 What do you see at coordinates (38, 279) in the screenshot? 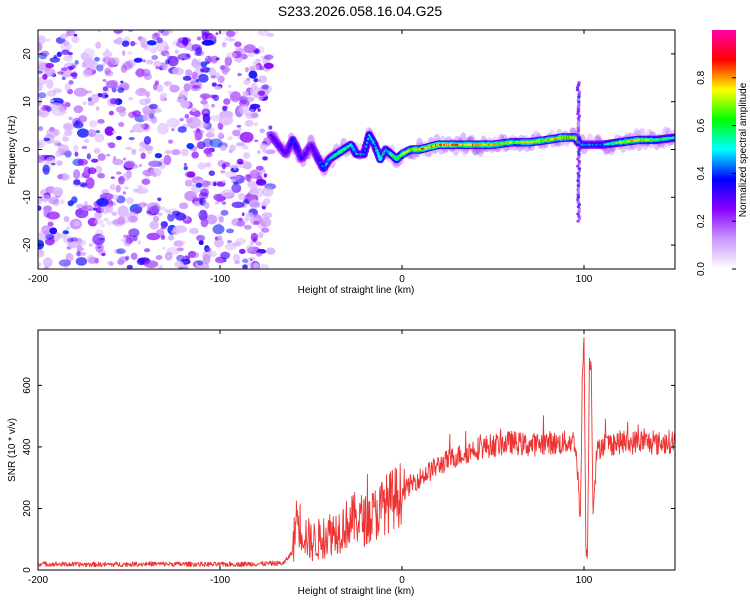
I see `x-tick-label: -200` at bounding box center [38, 279].